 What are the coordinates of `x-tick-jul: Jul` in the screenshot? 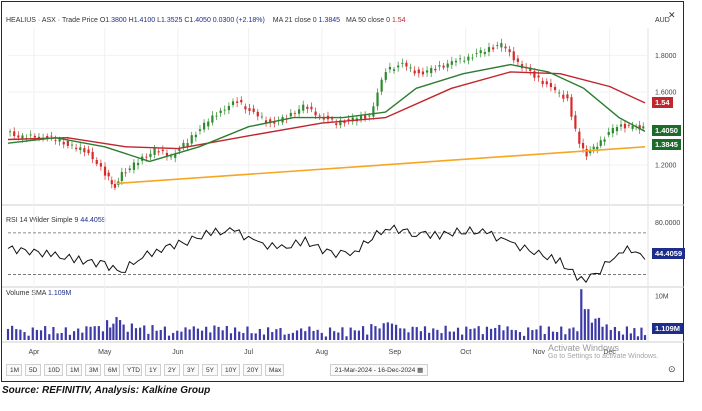 It's located at (248, 352).